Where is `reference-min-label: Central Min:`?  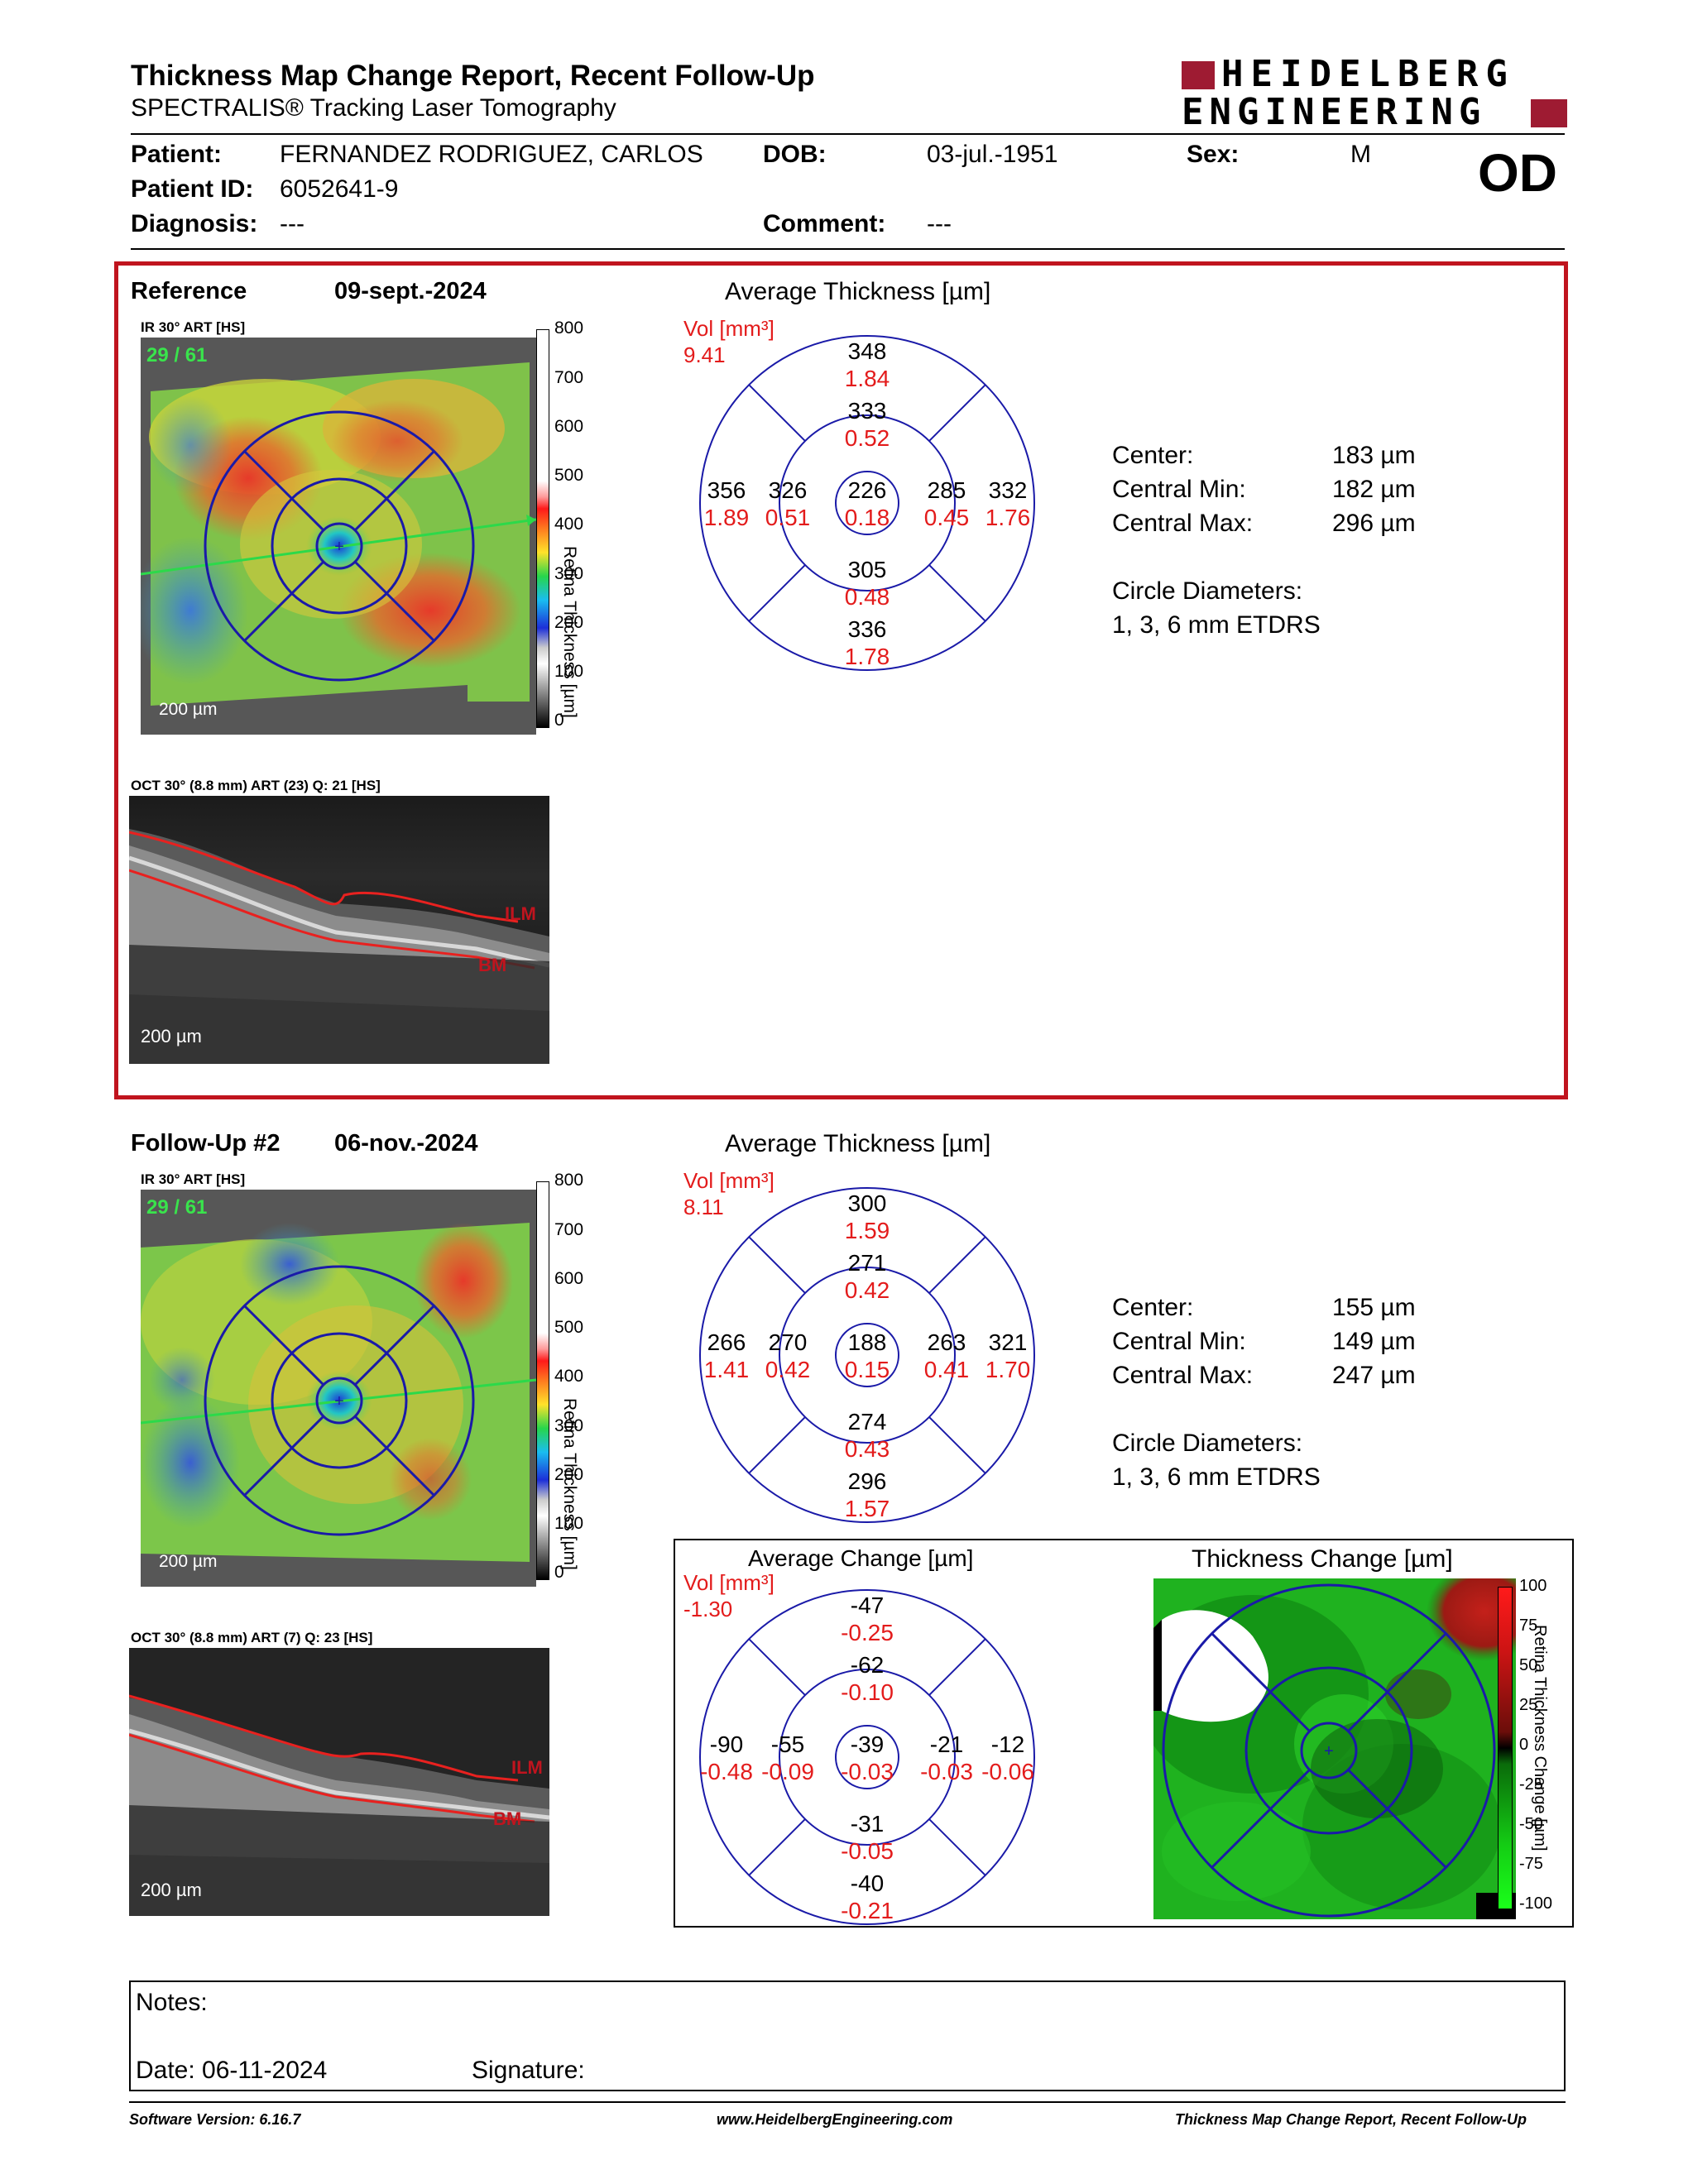
reference-min-label: Central Min: is located at coordinates (1179, 489).